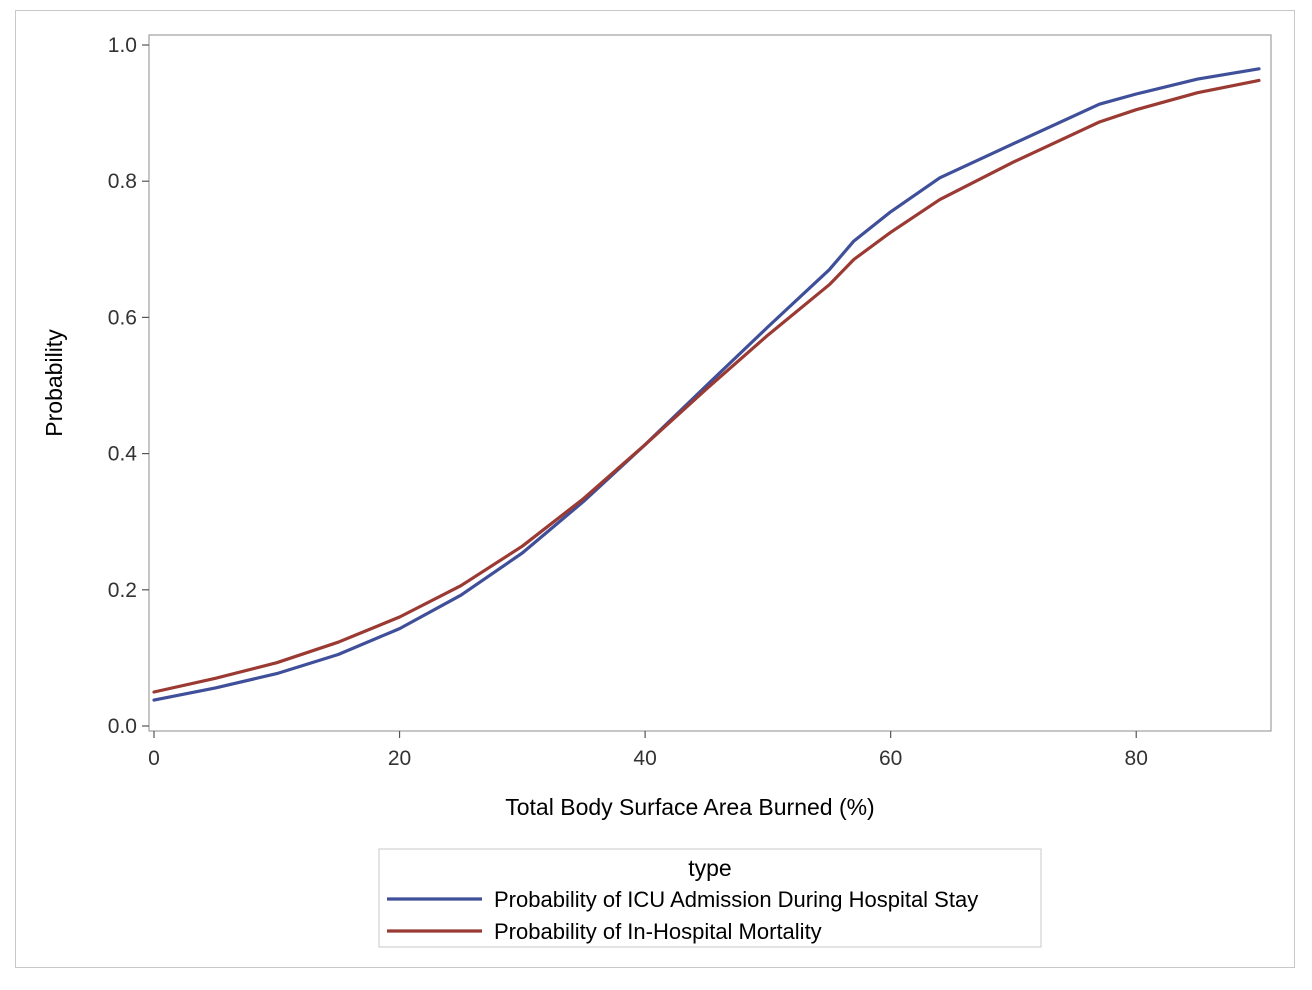  Describe the element at coordinates (122, 726) in the screenshot. I see `y-tick-label: 0.0` at that location.